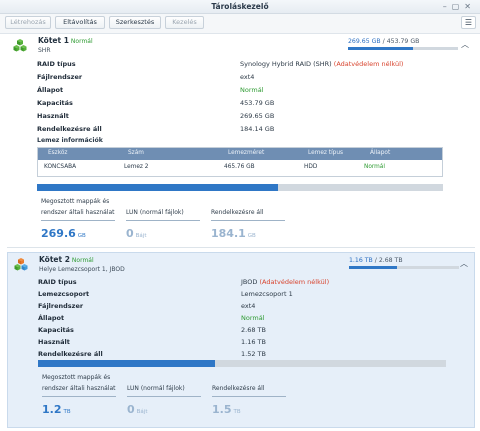 The height and width of the screenshot is (431, 480). I want to click on field-value: 184.14 GB, so click(257, 129).